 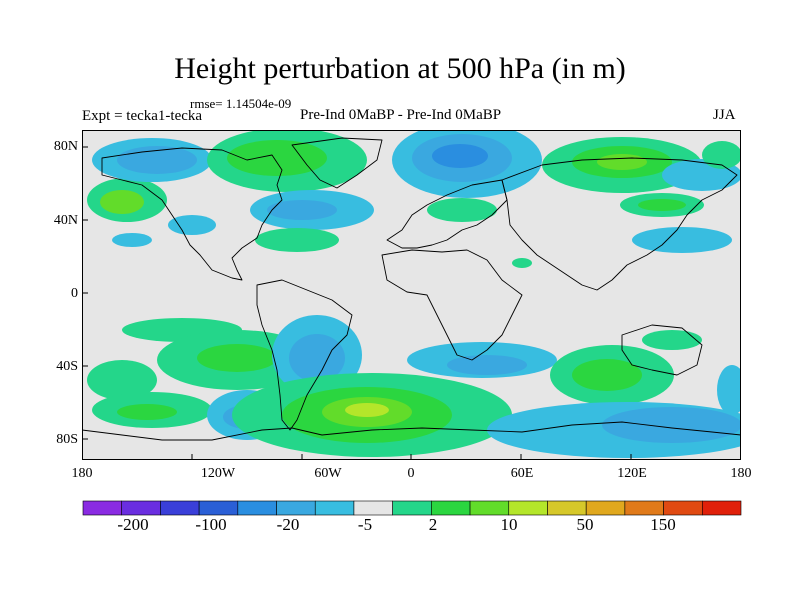 What do you see at coordinates (142, 116) in the screenshot?
I see `experiment-label: Expt = tecka1-tecka` at bounding box center [142, 116].